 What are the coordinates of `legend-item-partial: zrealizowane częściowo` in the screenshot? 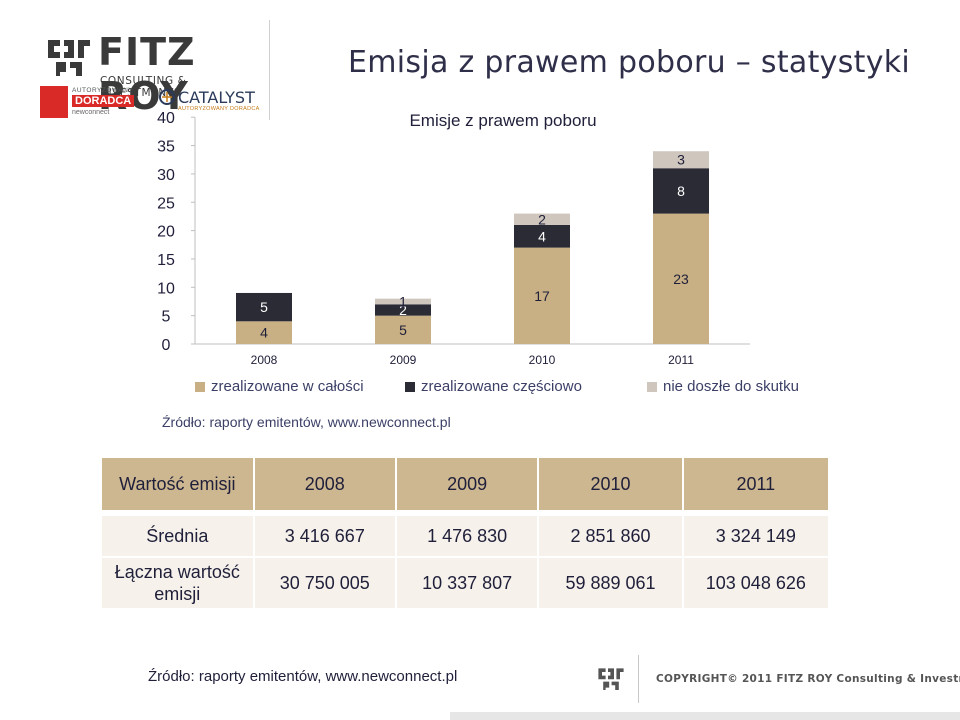 It's located at (493, 386).